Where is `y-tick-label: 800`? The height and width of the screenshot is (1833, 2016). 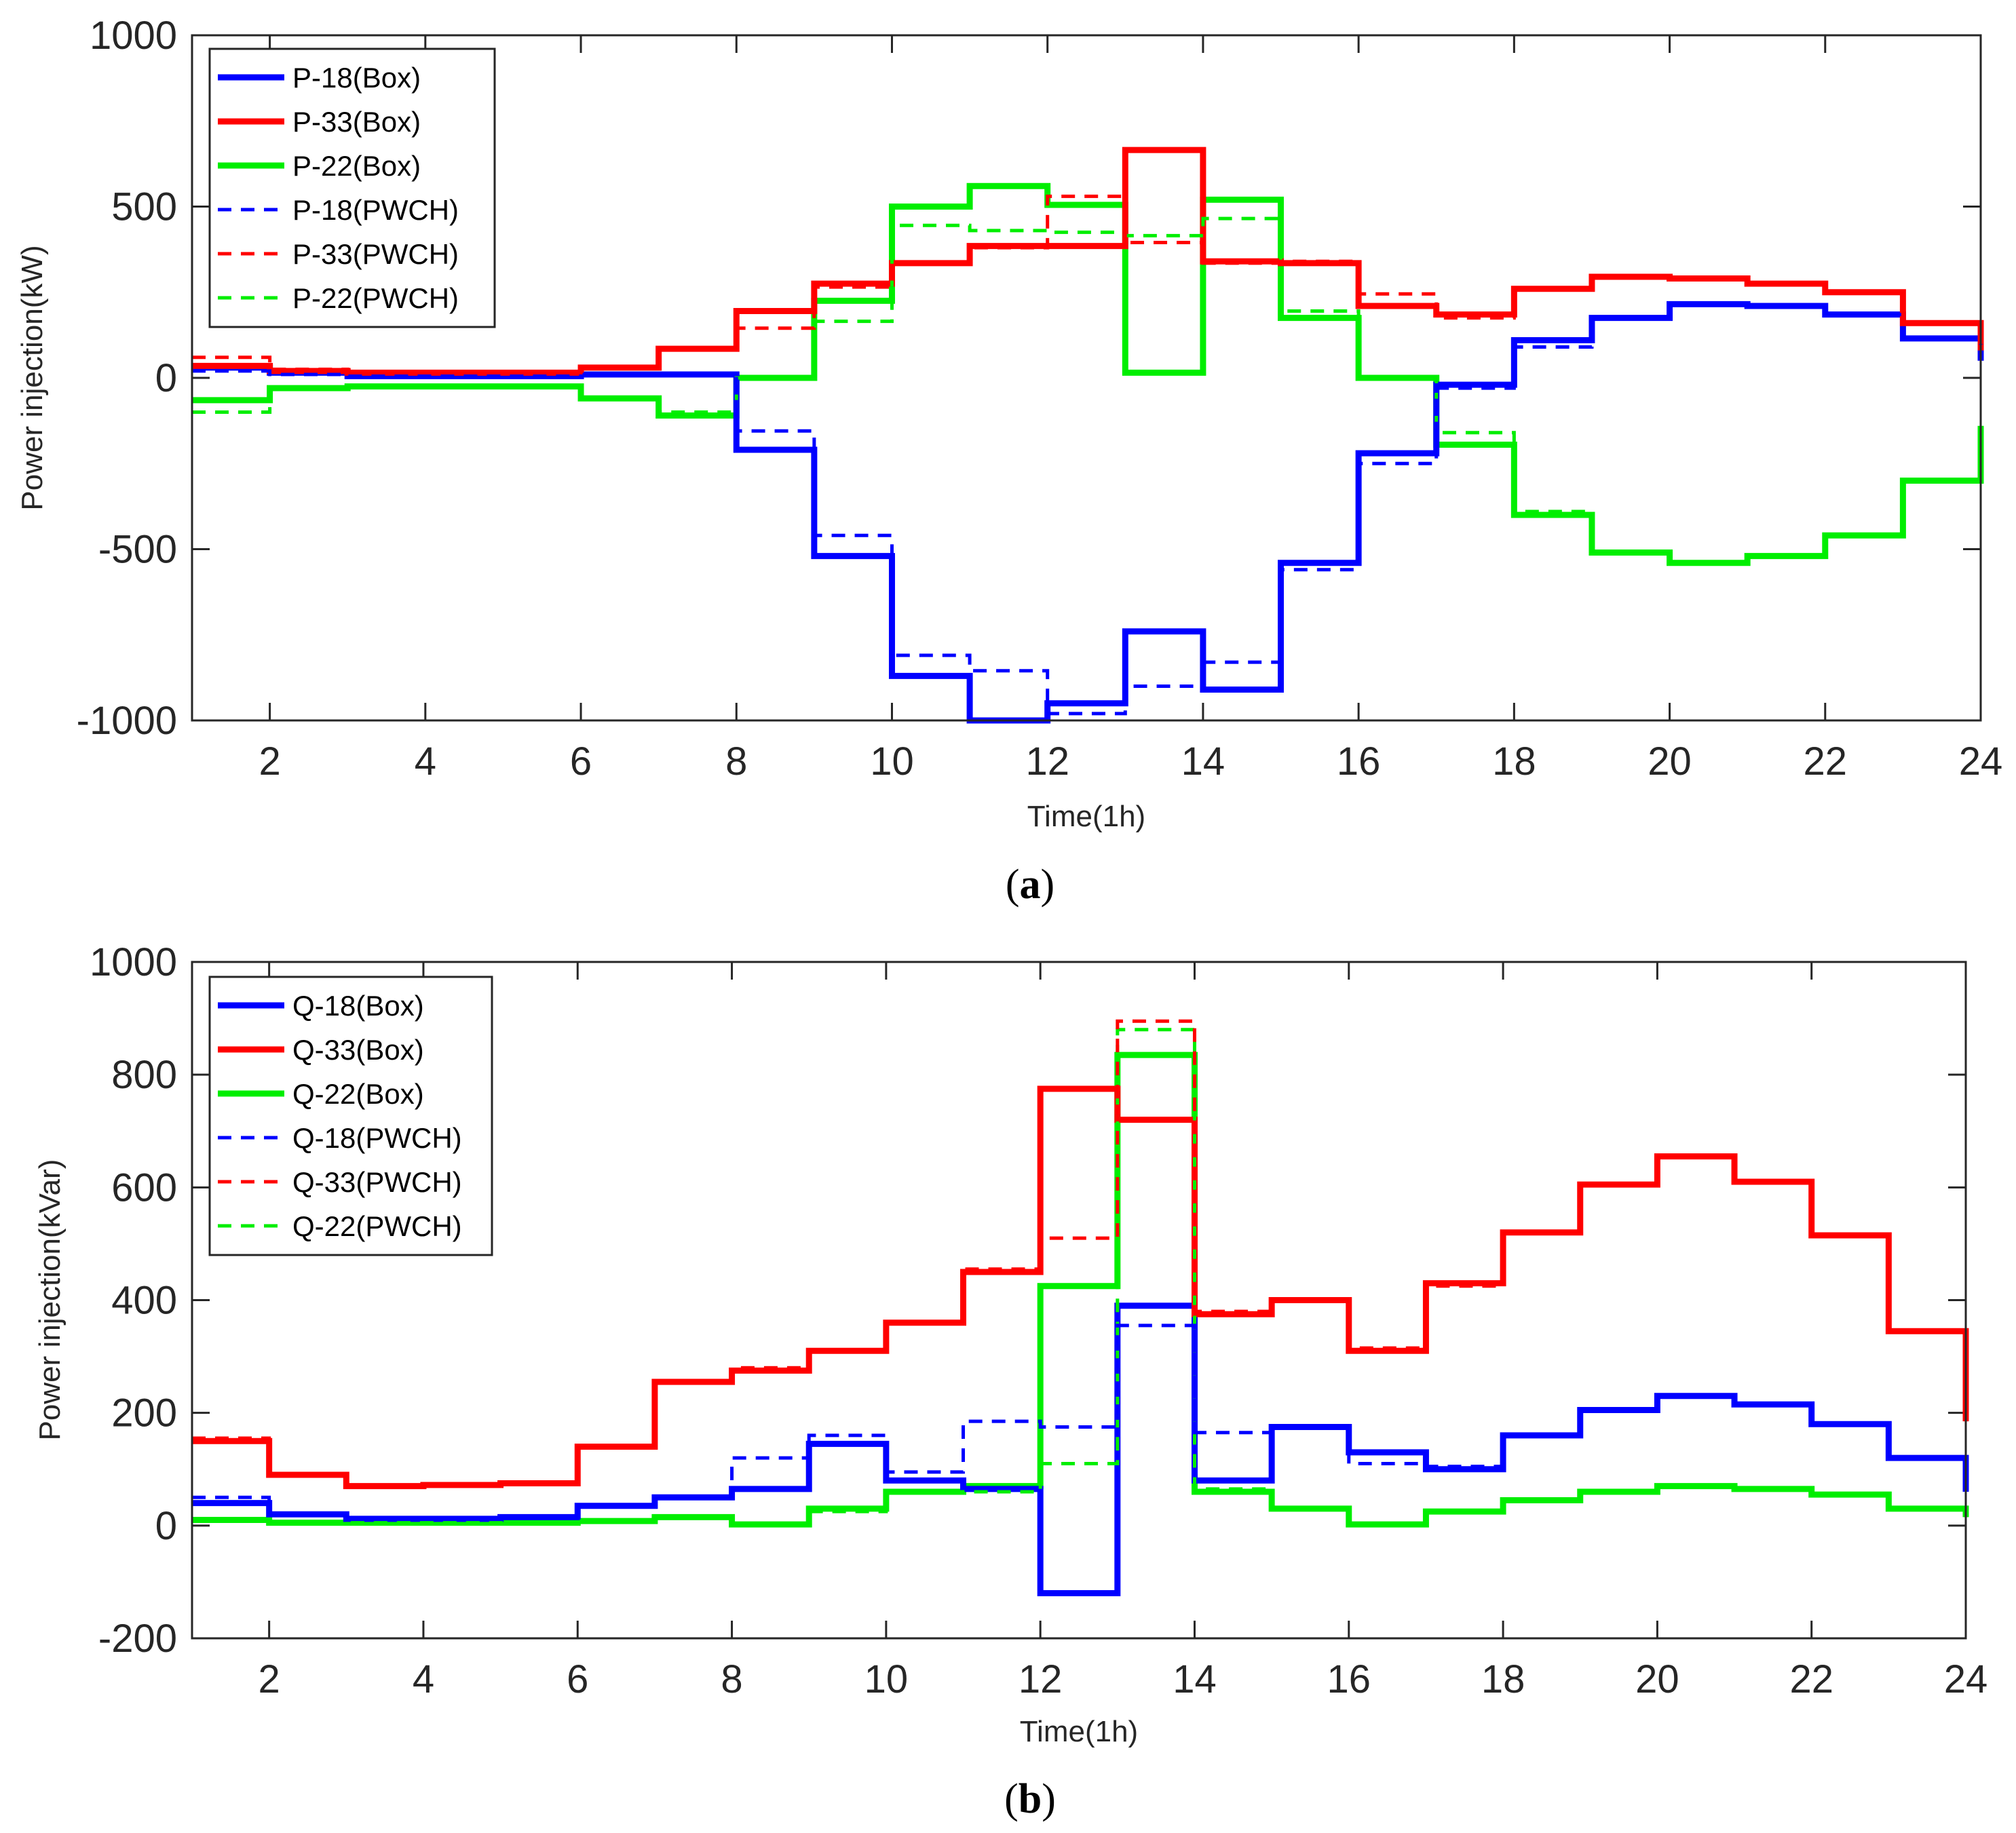
y-tick-label: 800 is located at coordinates (144, 1075).